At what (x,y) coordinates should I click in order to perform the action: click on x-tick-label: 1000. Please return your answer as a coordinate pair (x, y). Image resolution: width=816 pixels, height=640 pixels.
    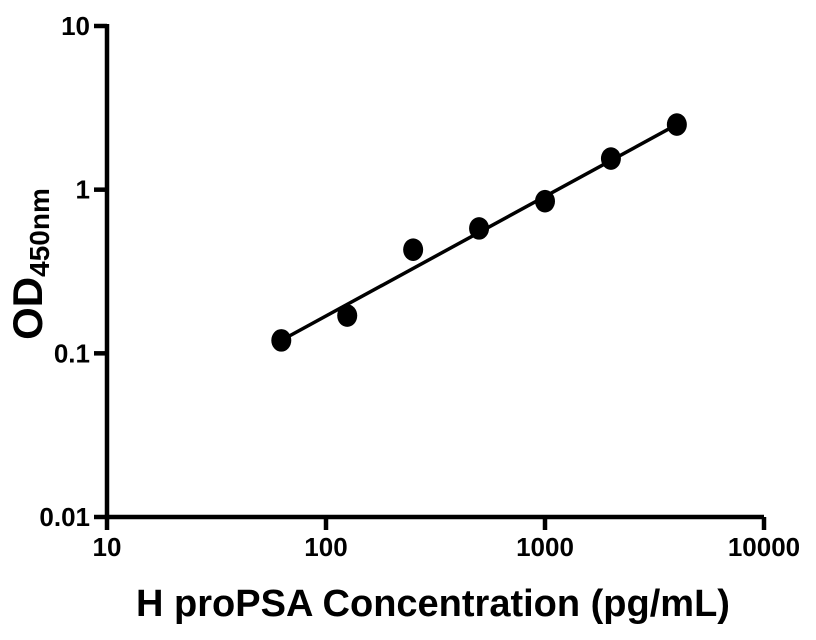
    Looking at the image, I should click on (545, 547).